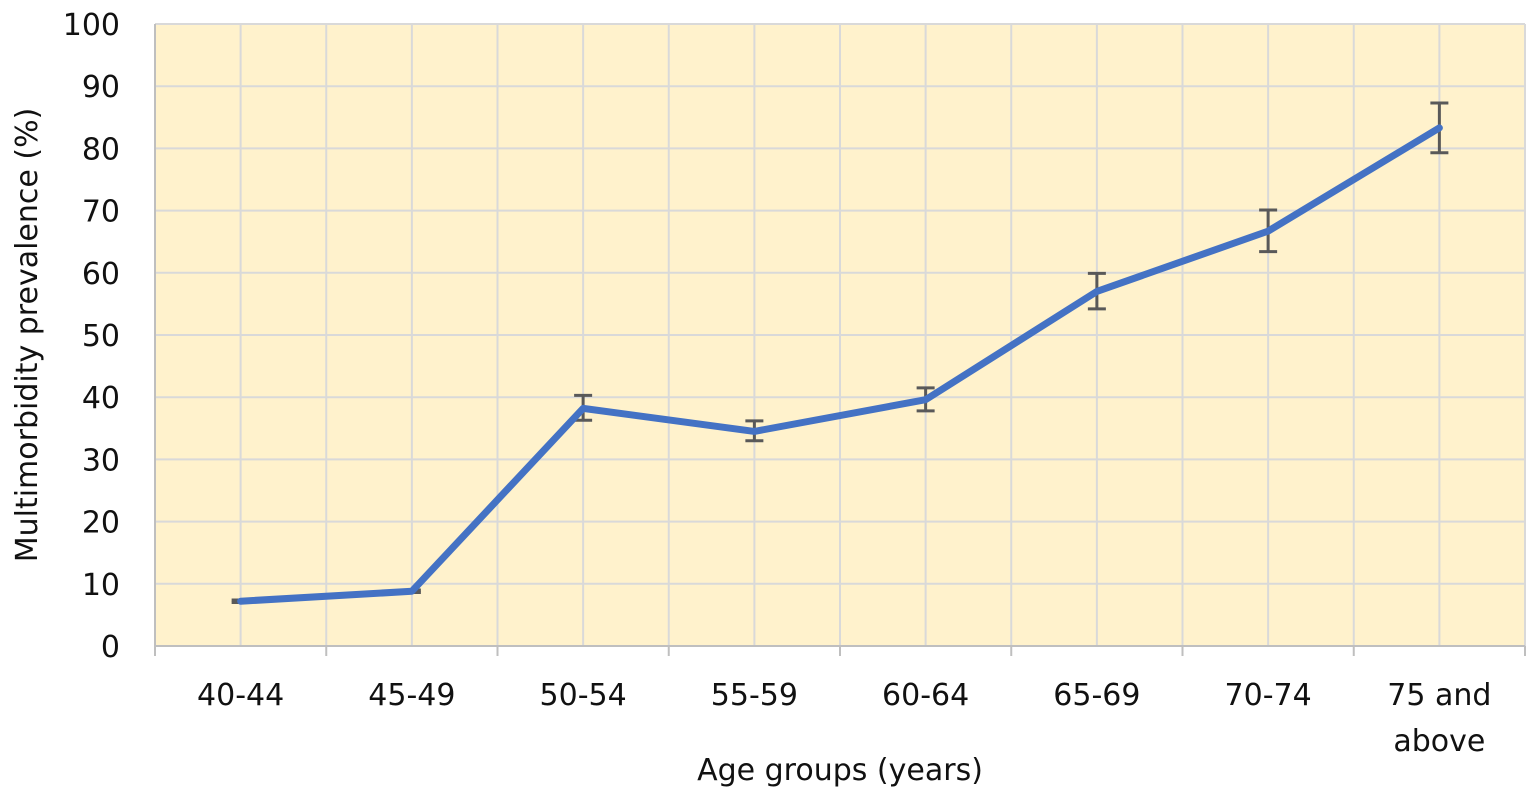  I want to click on y-tick-label: 70, so click(101, 212).